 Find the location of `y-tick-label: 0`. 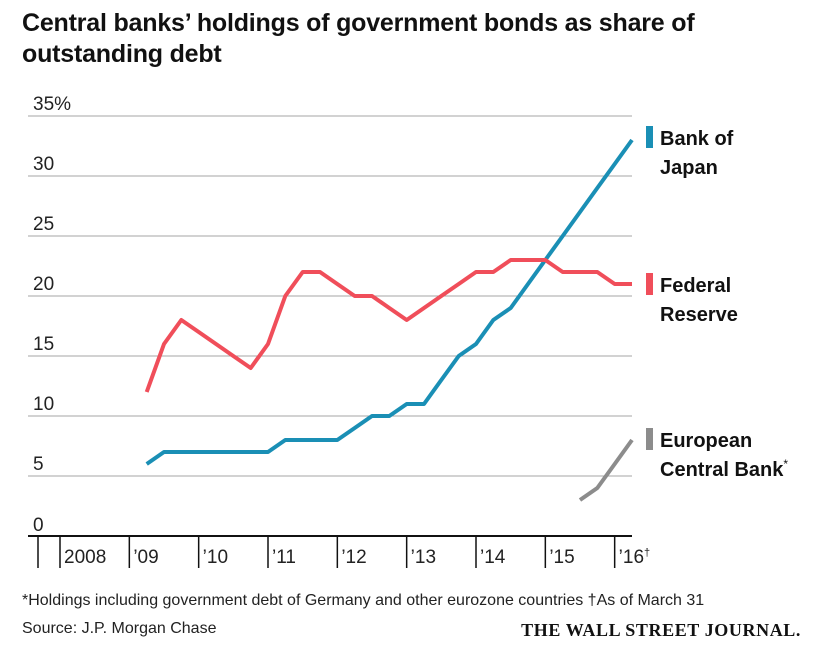

y-tick-label: 0 is located at coordinates (38, 525).